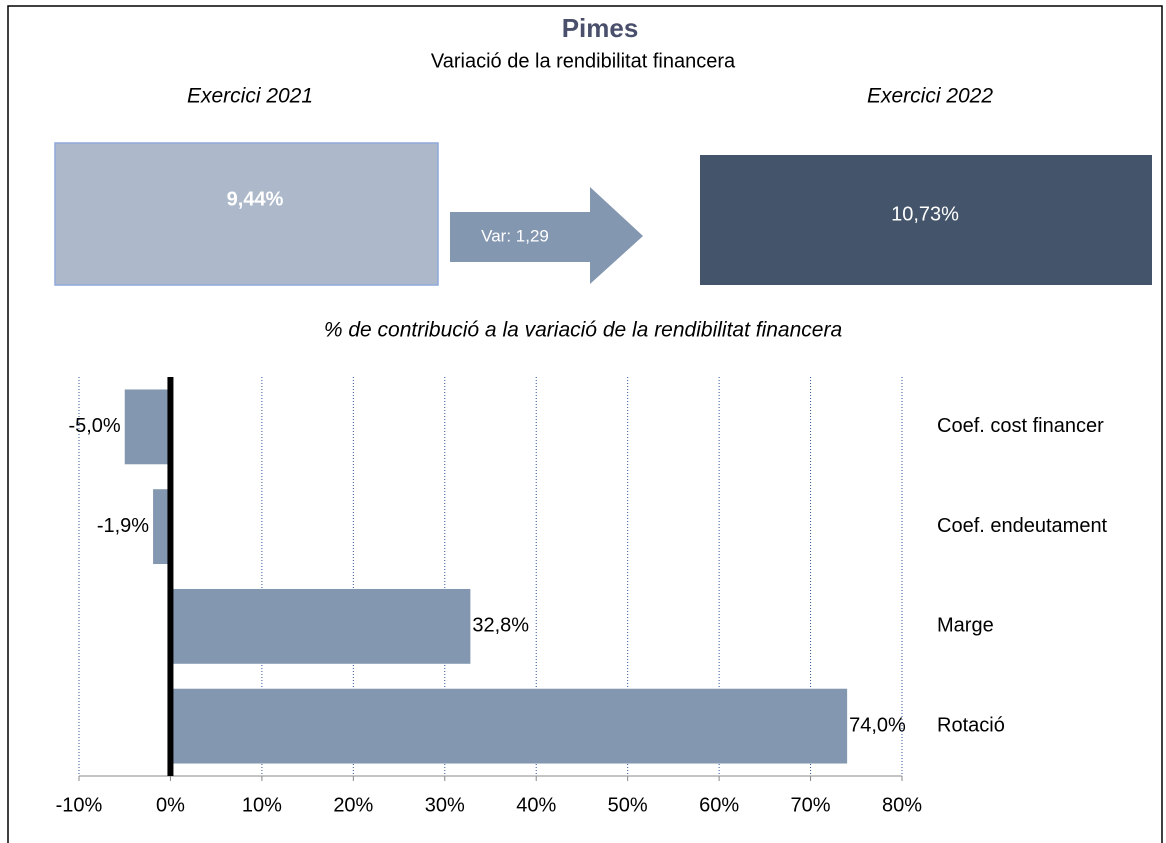  What do you see at coordinates (500, 626) in the screenshot?
I see `data-label: 32,8%` at bounding box center [500, 626].